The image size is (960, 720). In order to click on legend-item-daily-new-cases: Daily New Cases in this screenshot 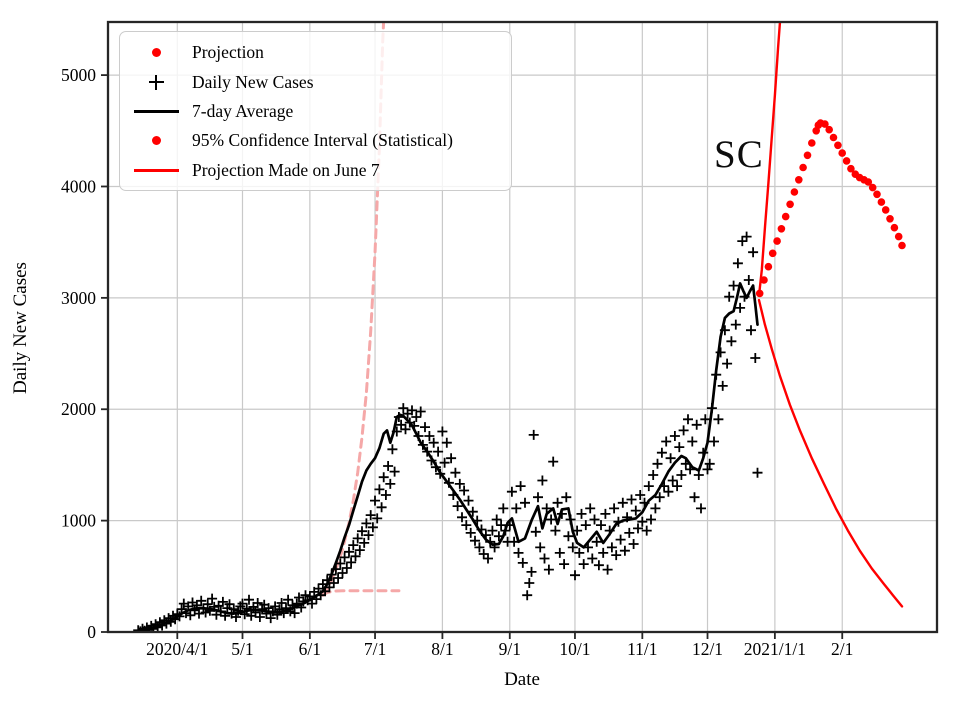, I will do `click(315, 81)`.